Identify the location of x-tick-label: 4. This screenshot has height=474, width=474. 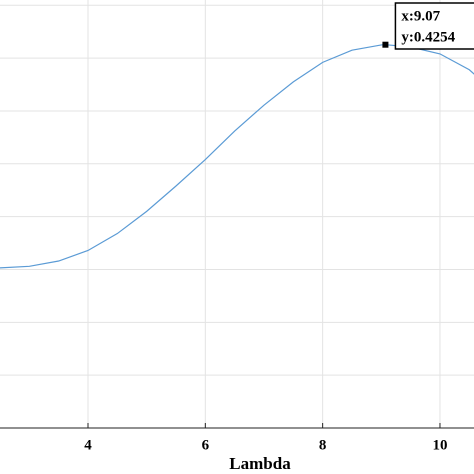
(88, 445).